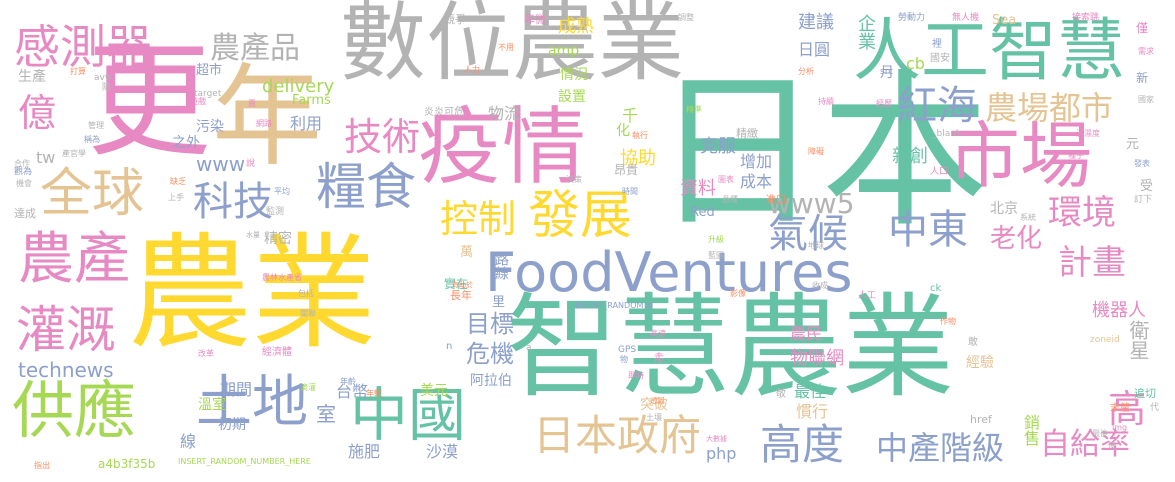 Image resolution: width=1175 pixels, height=482 pixels. What do you see at coordinates (529, 348) in the screenshot?
I see `word-a: a` at bounding box center [529, 348].